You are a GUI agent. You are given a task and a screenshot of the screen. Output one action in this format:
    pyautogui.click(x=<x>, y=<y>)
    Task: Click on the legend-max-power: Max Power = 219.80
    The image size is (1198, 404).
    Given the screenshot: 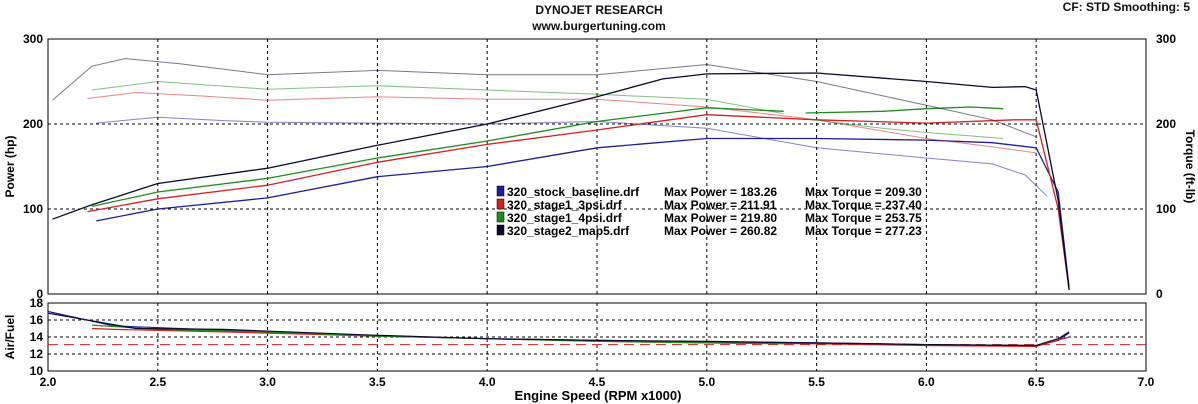 What is the action you would take?
    pyautogui.click(x=720, y=218)
    